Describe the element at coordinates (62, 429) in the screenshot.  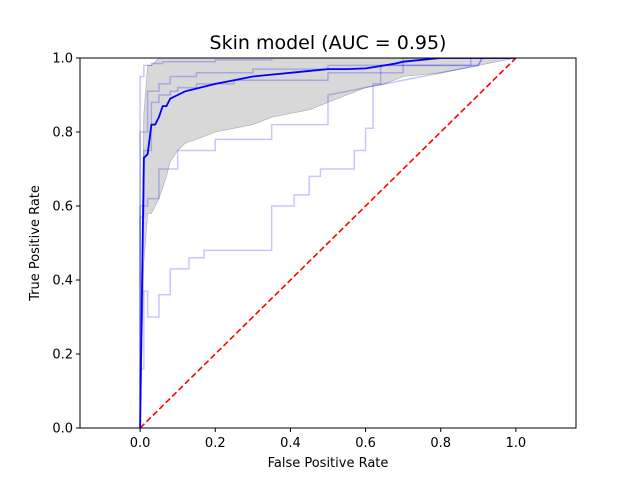
I see `y-tick-label: 0.0` at that location.